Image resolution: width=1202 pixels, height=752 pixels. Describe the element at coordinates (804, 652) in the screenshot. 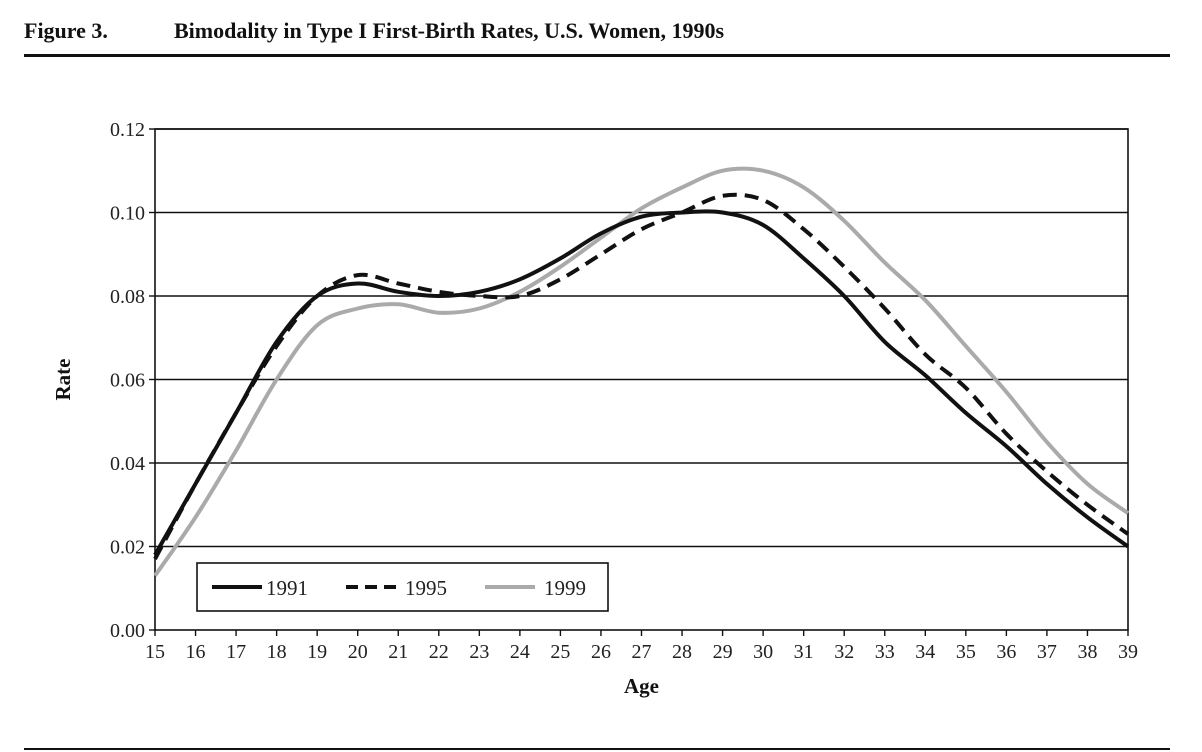

I see `x-tick-label: 31` at that location.